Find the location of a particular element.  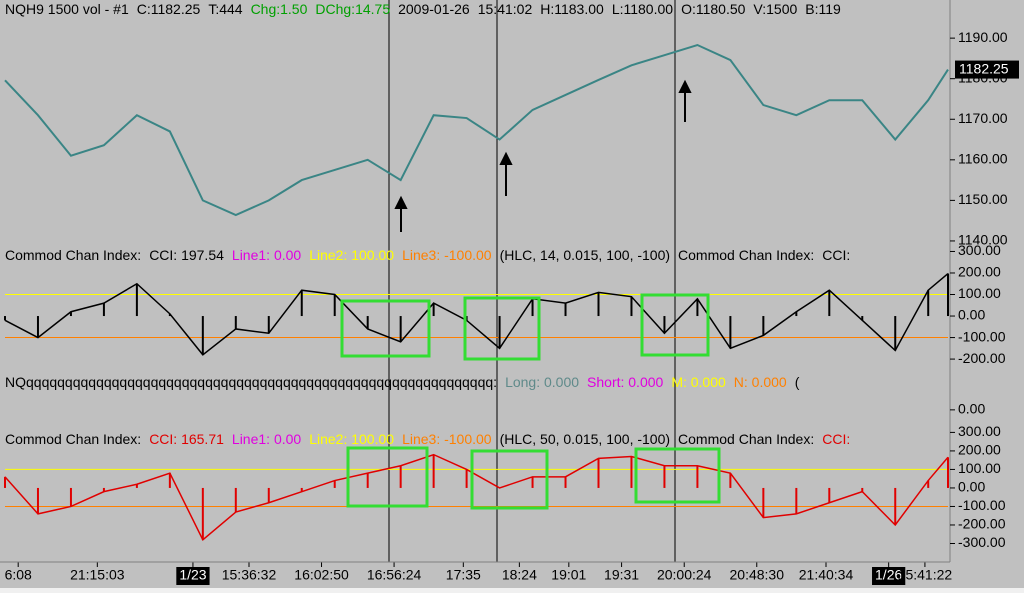

arrows is located at coordinates (543, 155).